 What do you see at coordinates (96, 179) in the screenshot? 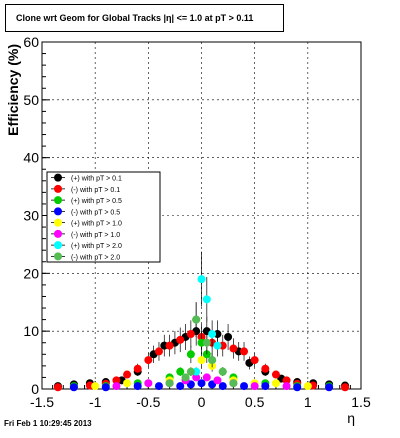
I see `legend-label: (+) with pT > 0.1` at bounding box center [96, 179].